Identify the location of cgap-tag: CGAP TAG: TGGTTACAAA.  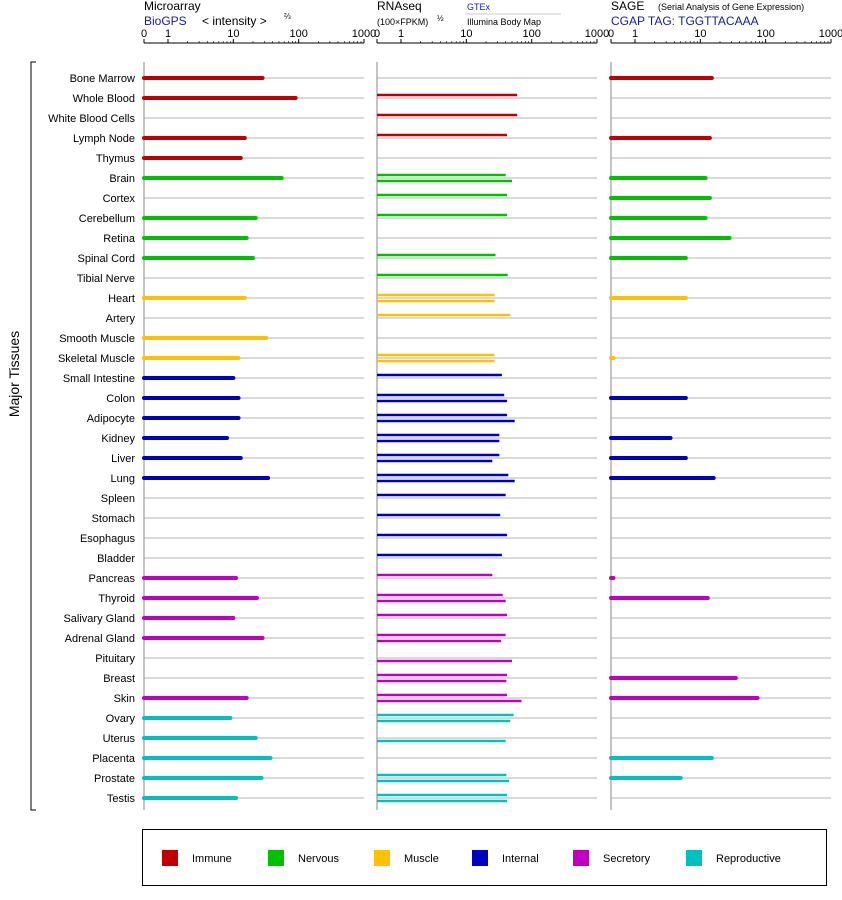
(685, 21).